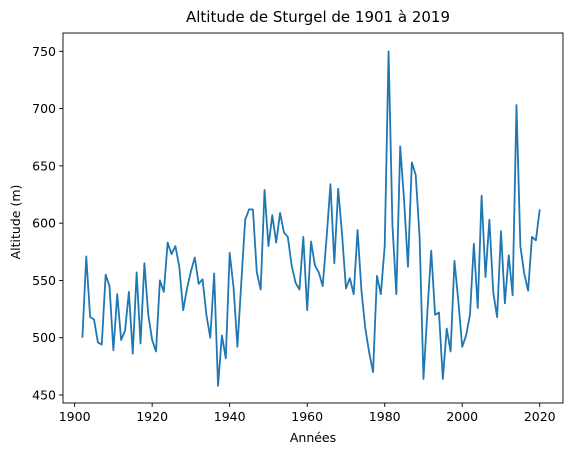  I want to click on y-tick-label: 450, so click(44, 394).